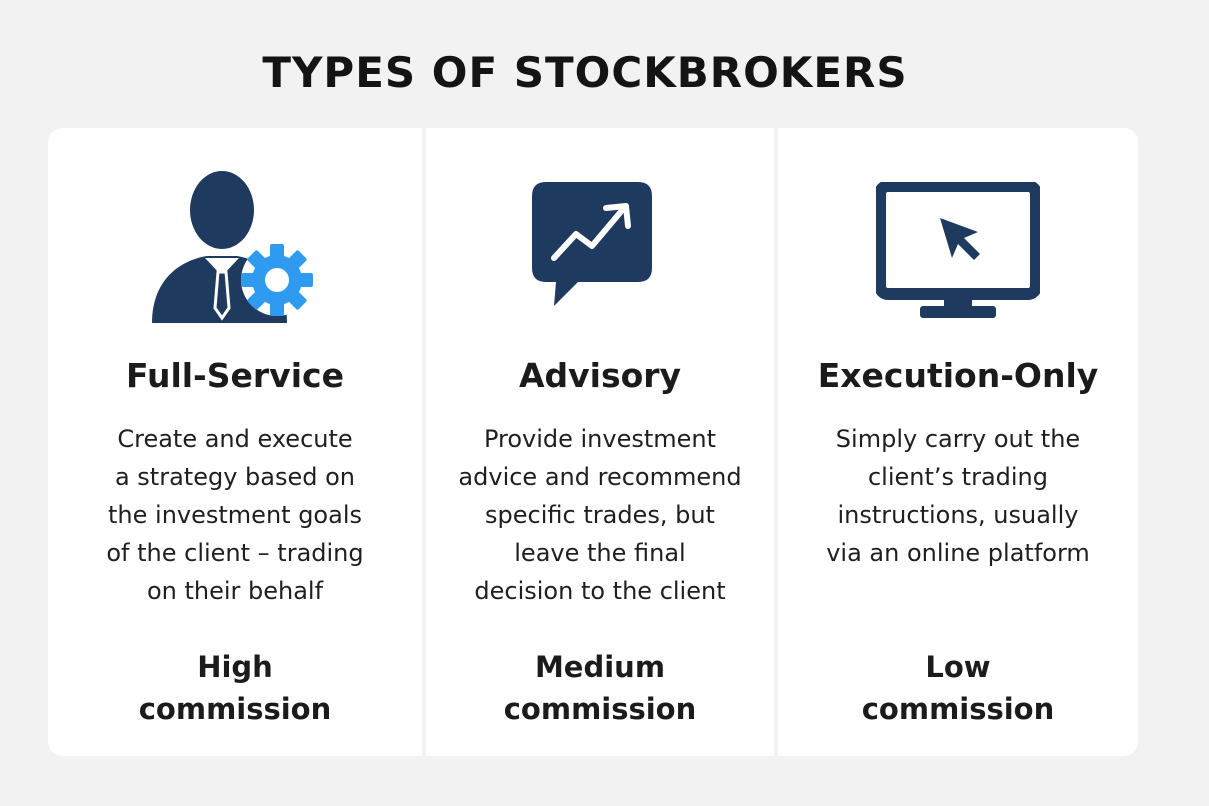 The height and width of the screenshot is (806, 1209). What do you see at coordinates (600, 553) in the screenshot?
I see `description-line: leave the final` at bounding box center [600, 553].